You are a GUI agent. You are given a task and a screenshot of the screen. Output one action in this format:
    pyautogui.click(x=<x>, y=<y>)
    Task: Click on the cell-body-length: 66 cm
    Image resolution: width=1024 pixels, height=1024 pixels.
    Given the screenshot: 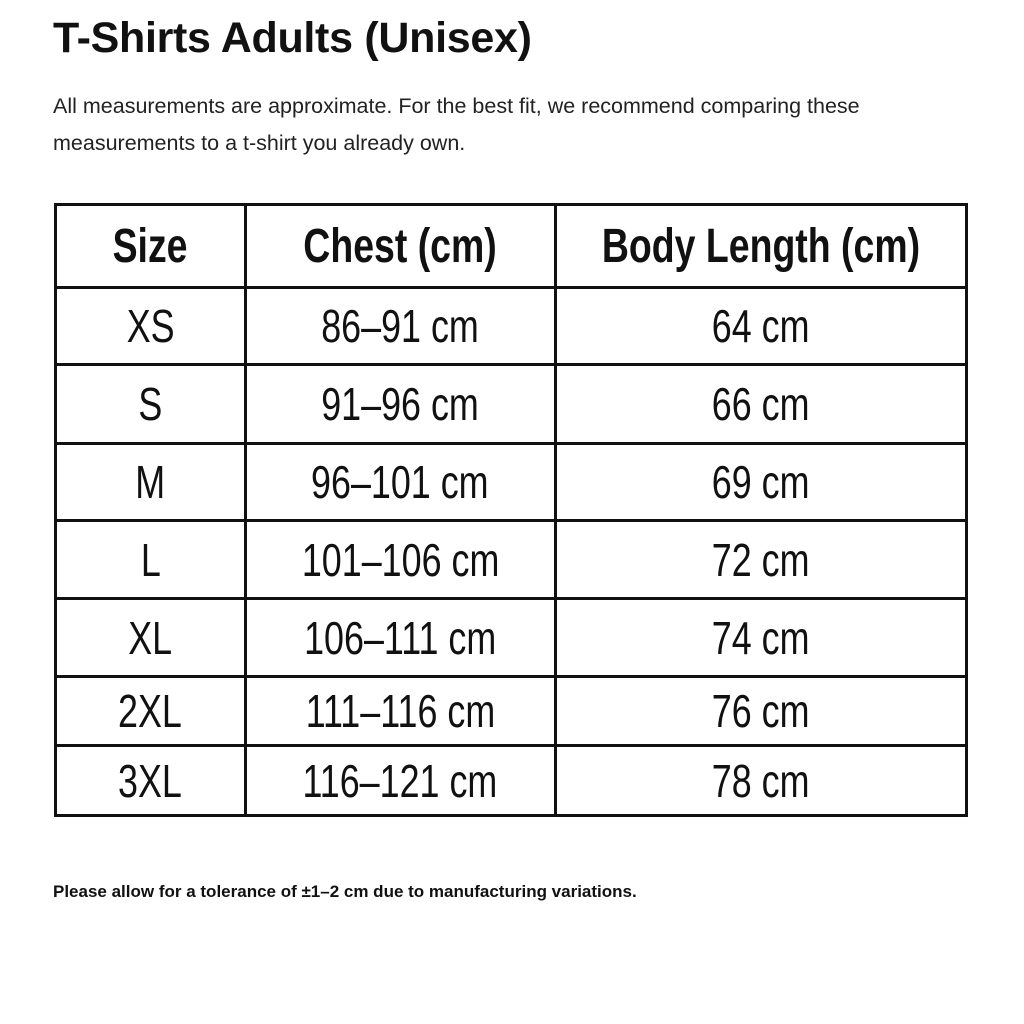 What is the action you would take?
    pyautogui.click(x=761, y=404)
    